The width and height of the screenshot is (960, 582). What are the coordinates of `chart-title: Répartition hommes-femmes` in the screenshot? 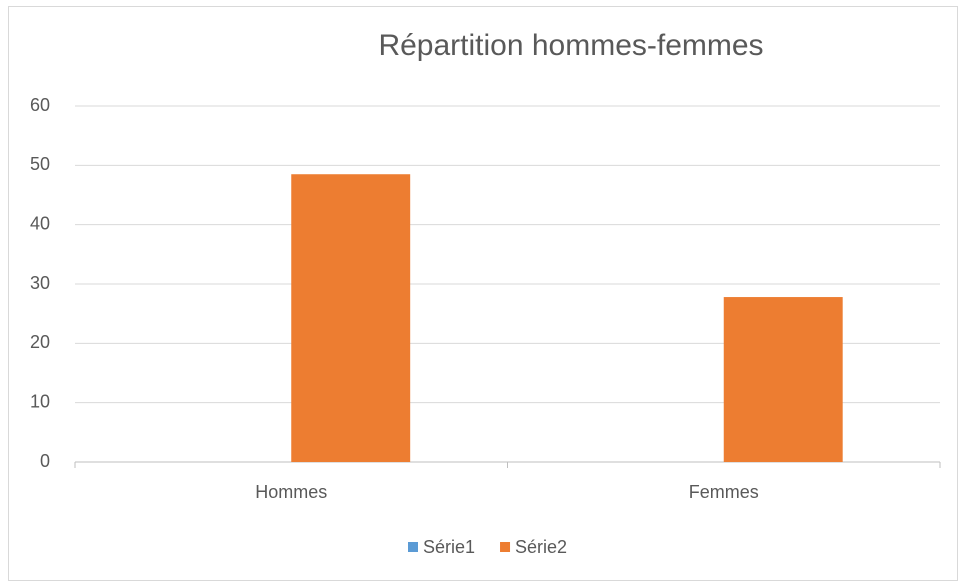 It's located at (570, 45).